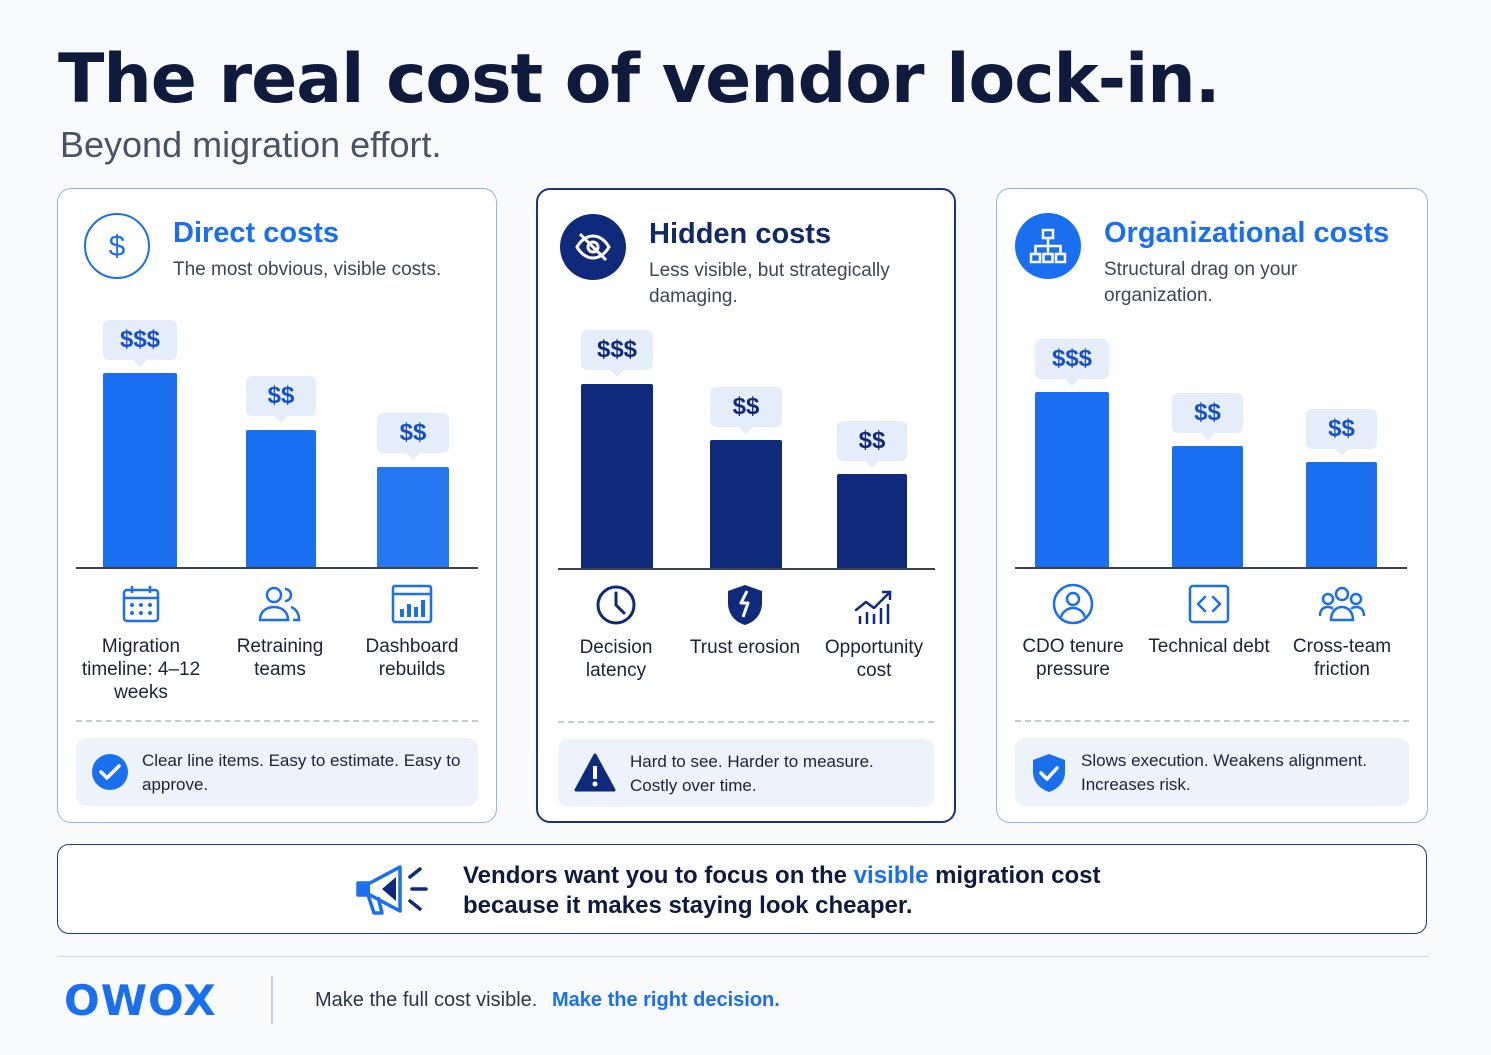 This screenshot has height=1055, width=1491. What do you see at coordinates (272, 1000) in the screenshot?
I see `footer-separator` at bounding box center [272, 1000].